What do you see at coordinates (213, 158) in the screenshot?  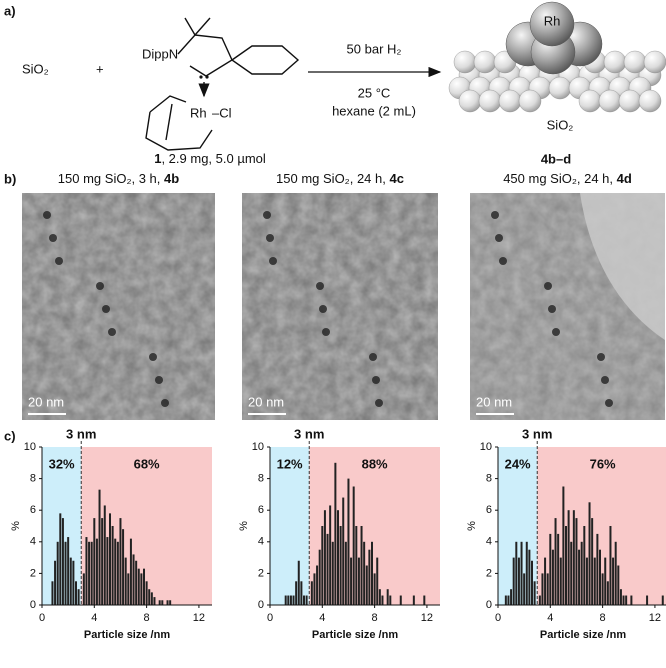 I see `reagent-amount: , 2.9 mg, 5.0 µmol` at bounding box center [213, 158].